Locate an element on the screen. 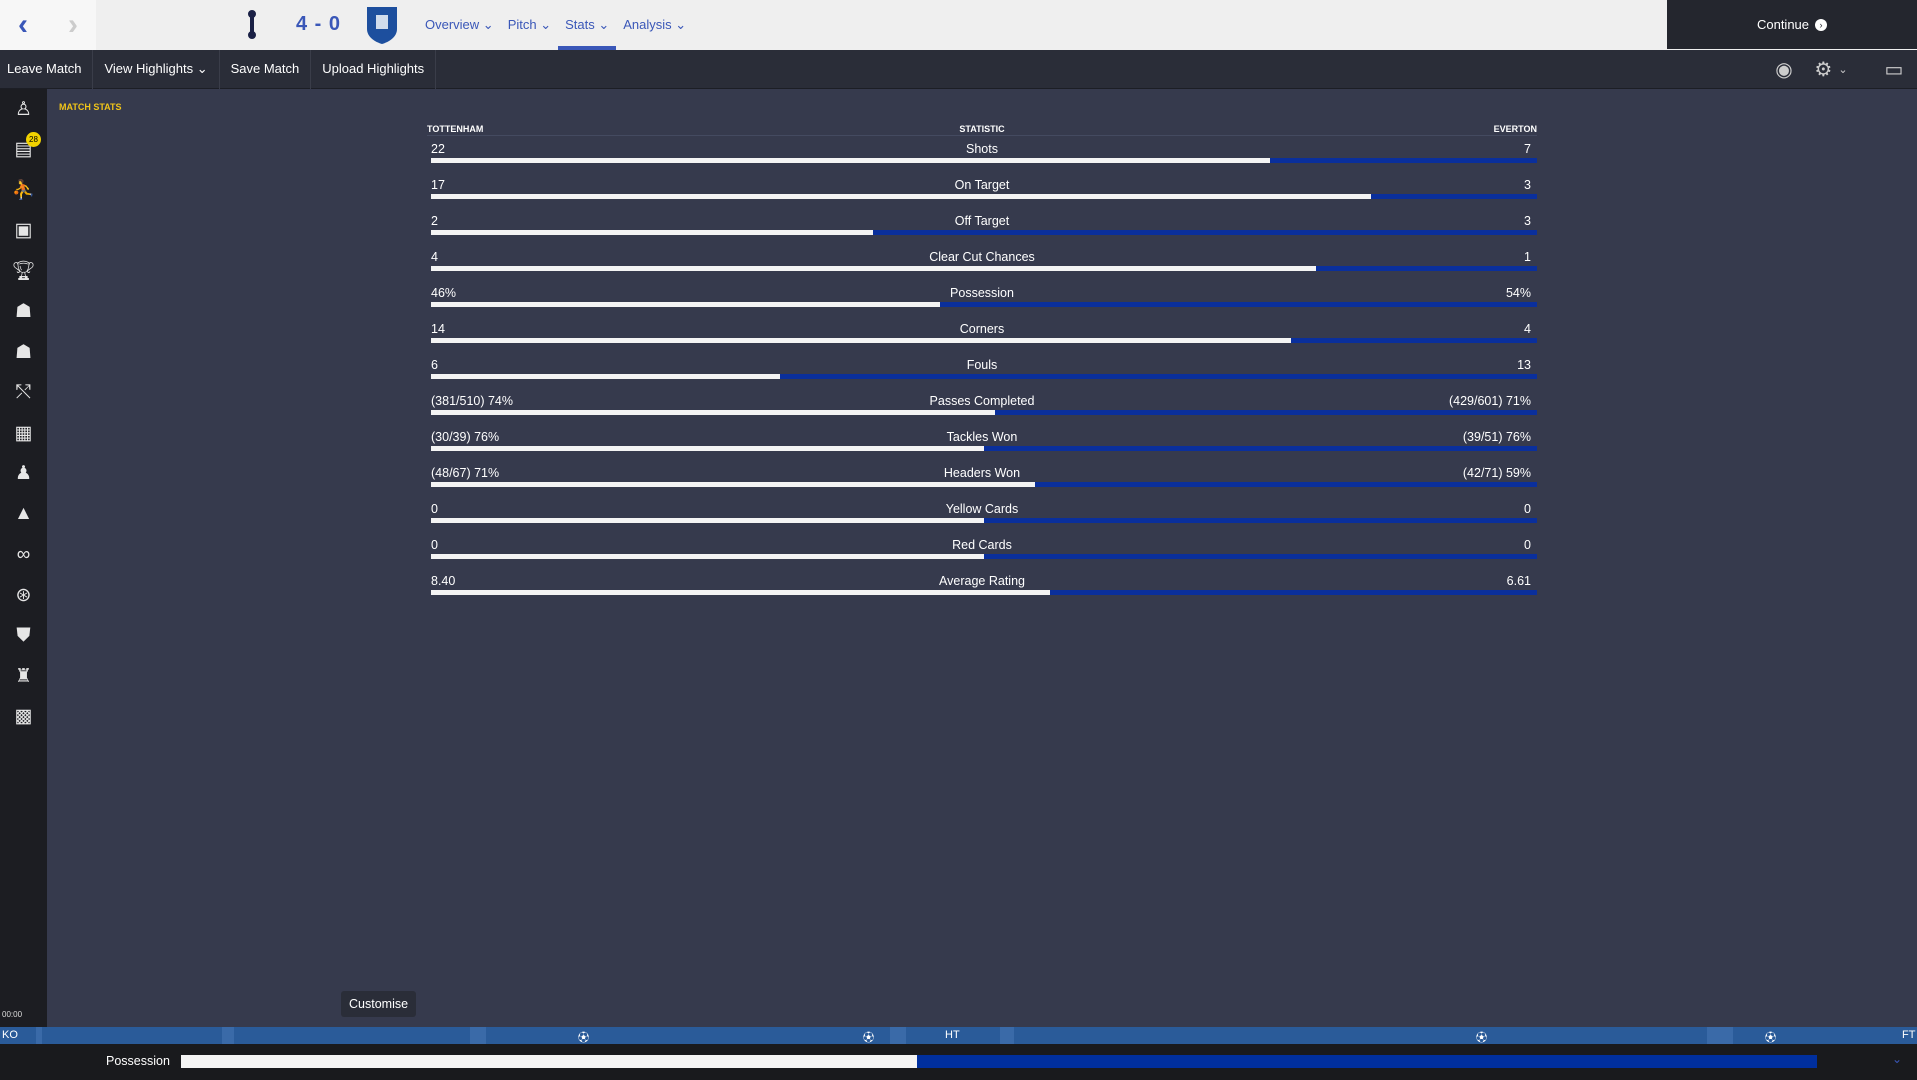 Image resolution: width=1917 pixels, height=1080 pixels. customise-button: Customise is located at coordinates (379, 1004).